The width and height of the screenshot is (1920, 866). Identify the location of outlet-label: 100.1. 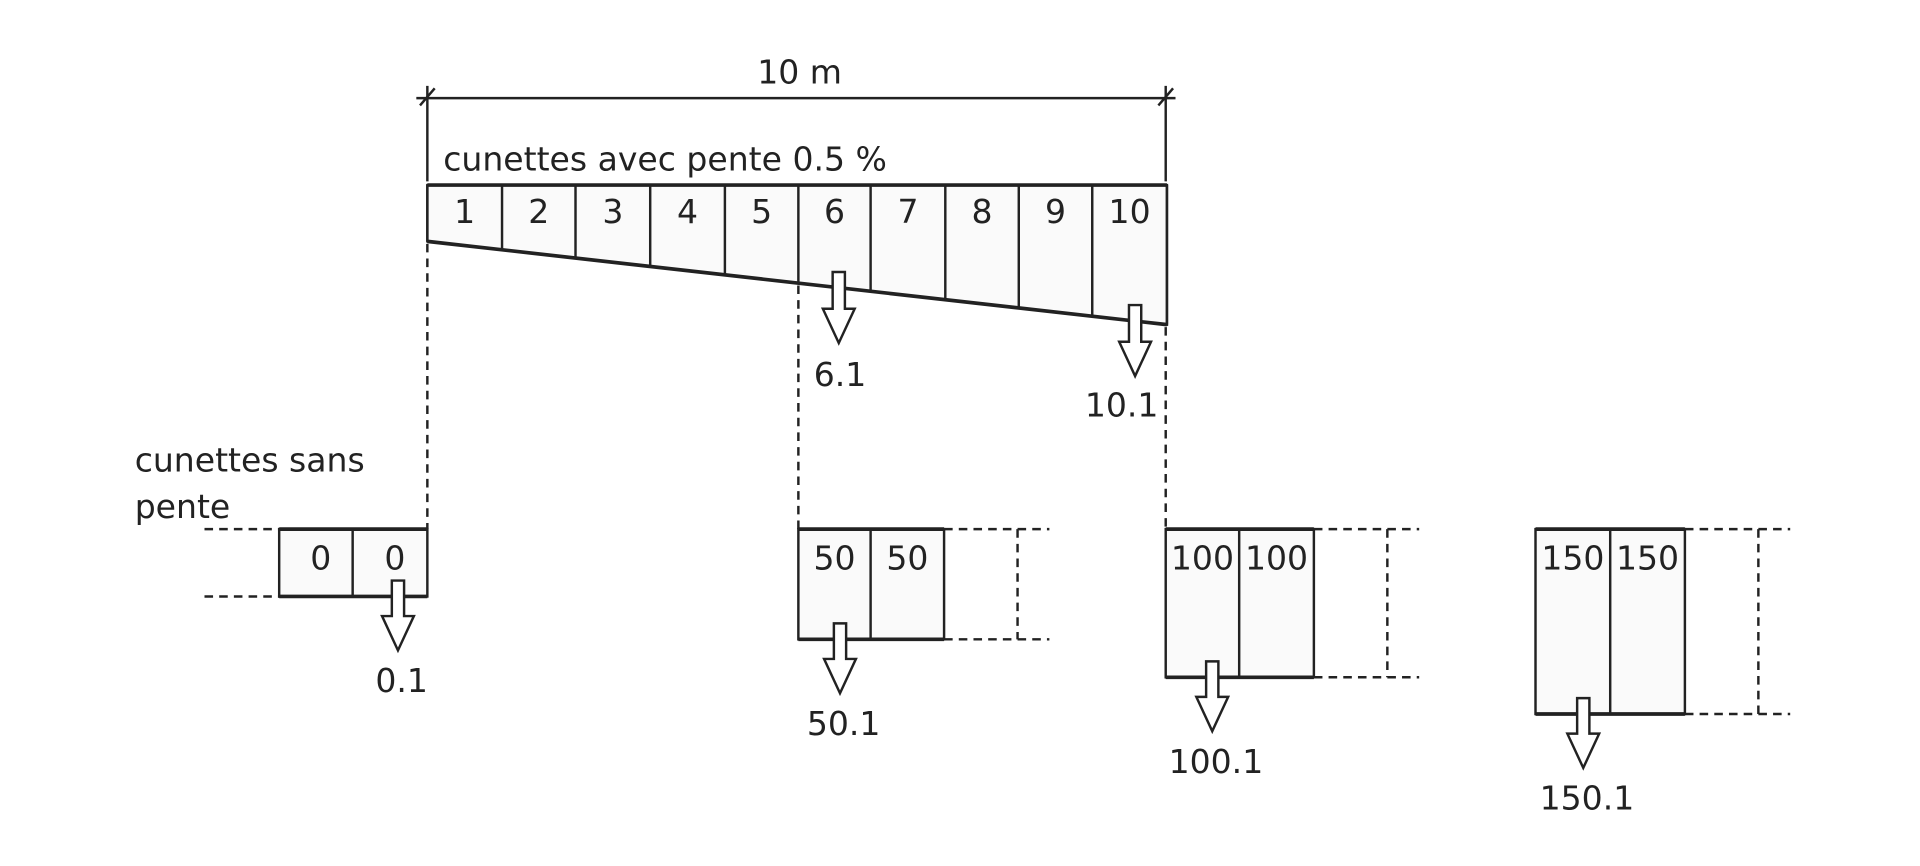
(1216, 761).